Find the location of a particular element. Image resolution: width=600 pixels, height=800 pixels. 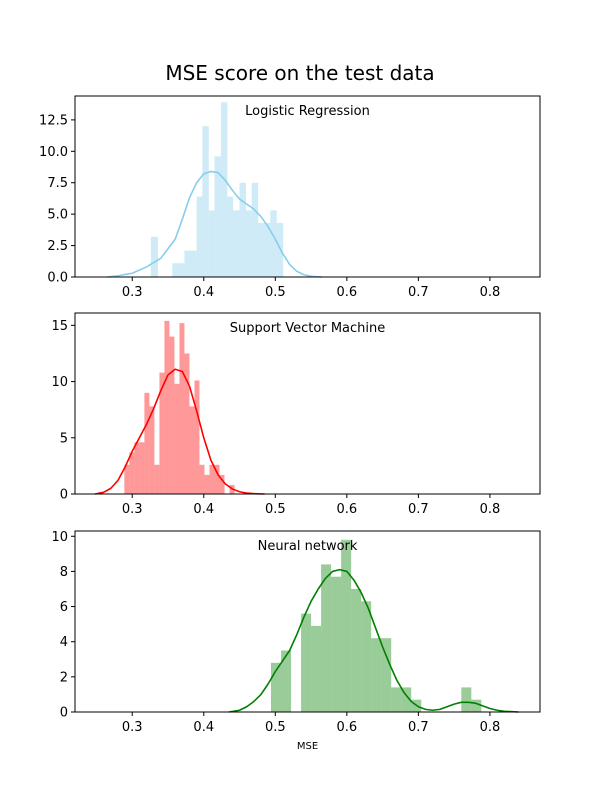

y-tick-label: 8 is located at coordinates (64, 572).